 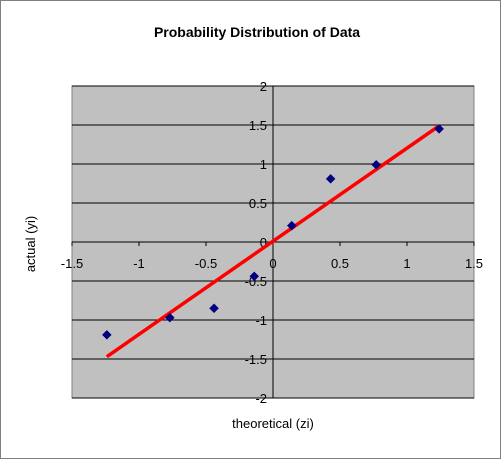 I want to click on x-tick-label: 1, so click(x=406, y=263).